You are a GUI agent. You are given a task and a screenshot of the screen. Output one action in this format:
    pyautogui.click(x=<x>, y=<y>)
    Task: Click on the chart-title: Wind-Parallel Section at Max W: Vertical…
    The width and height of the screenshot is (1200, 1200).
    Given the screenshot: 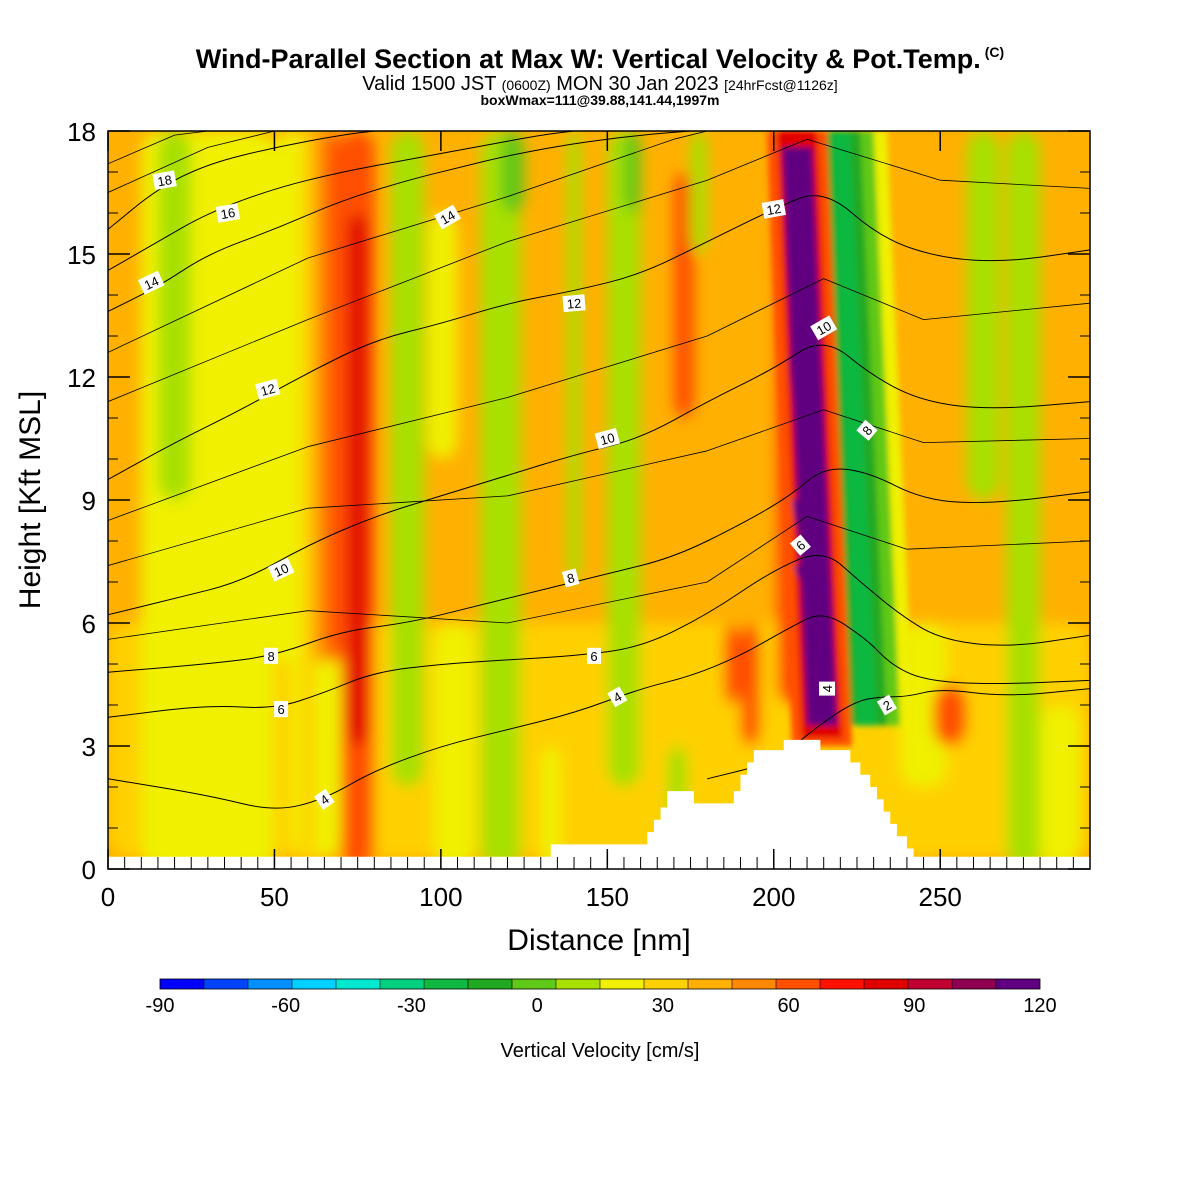 What is the action you would take?
    pyautogui.click(x=600, y=59)
    